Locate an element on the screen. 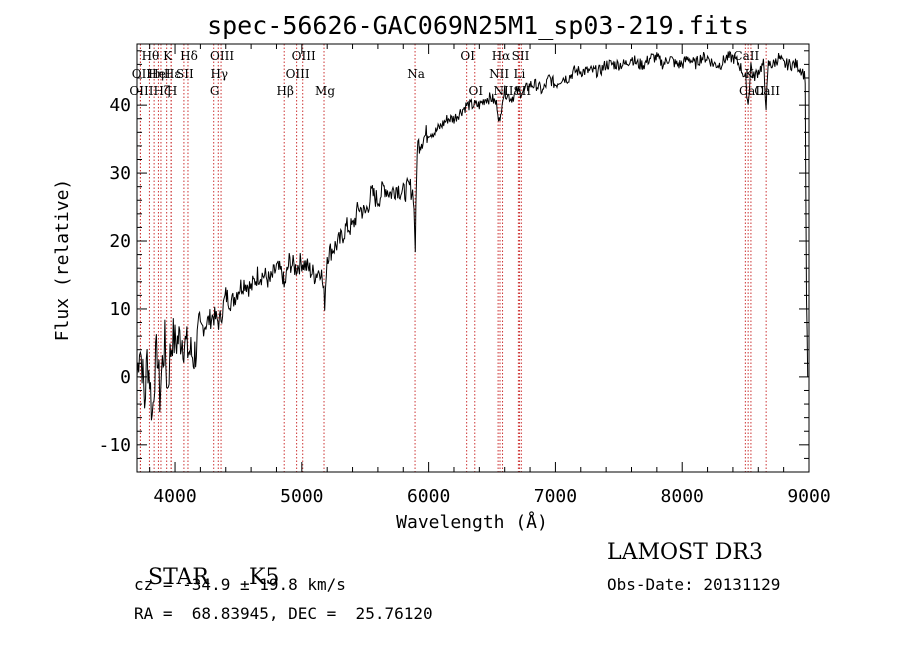 This screenshot has width=900, height=649. line-marker-label-15: OIII is located at coordinates (304, 56).